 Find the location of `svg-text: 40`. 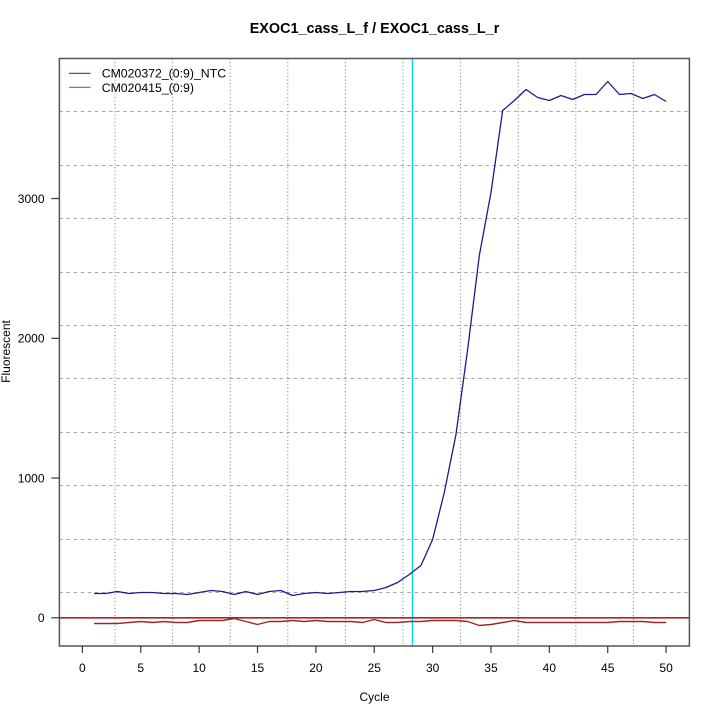

svg-text: 40 is located at coordinates (550, 668).